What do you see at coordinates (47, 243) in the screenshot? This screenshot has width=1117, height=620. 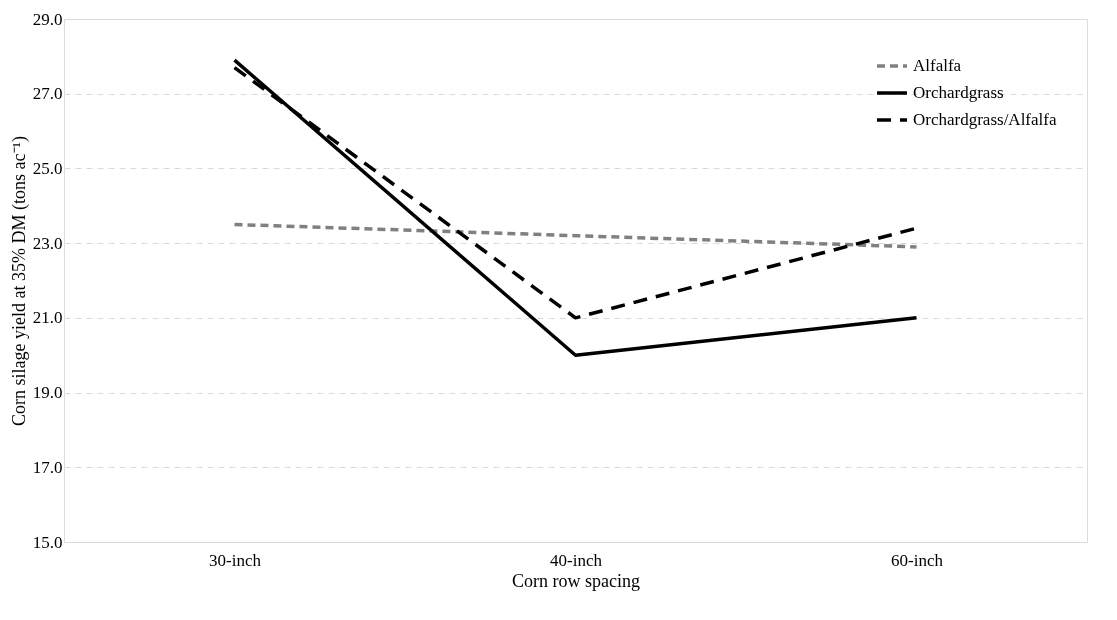 I see `y-tick-label: 23.0` at bounding box center [47, 243].